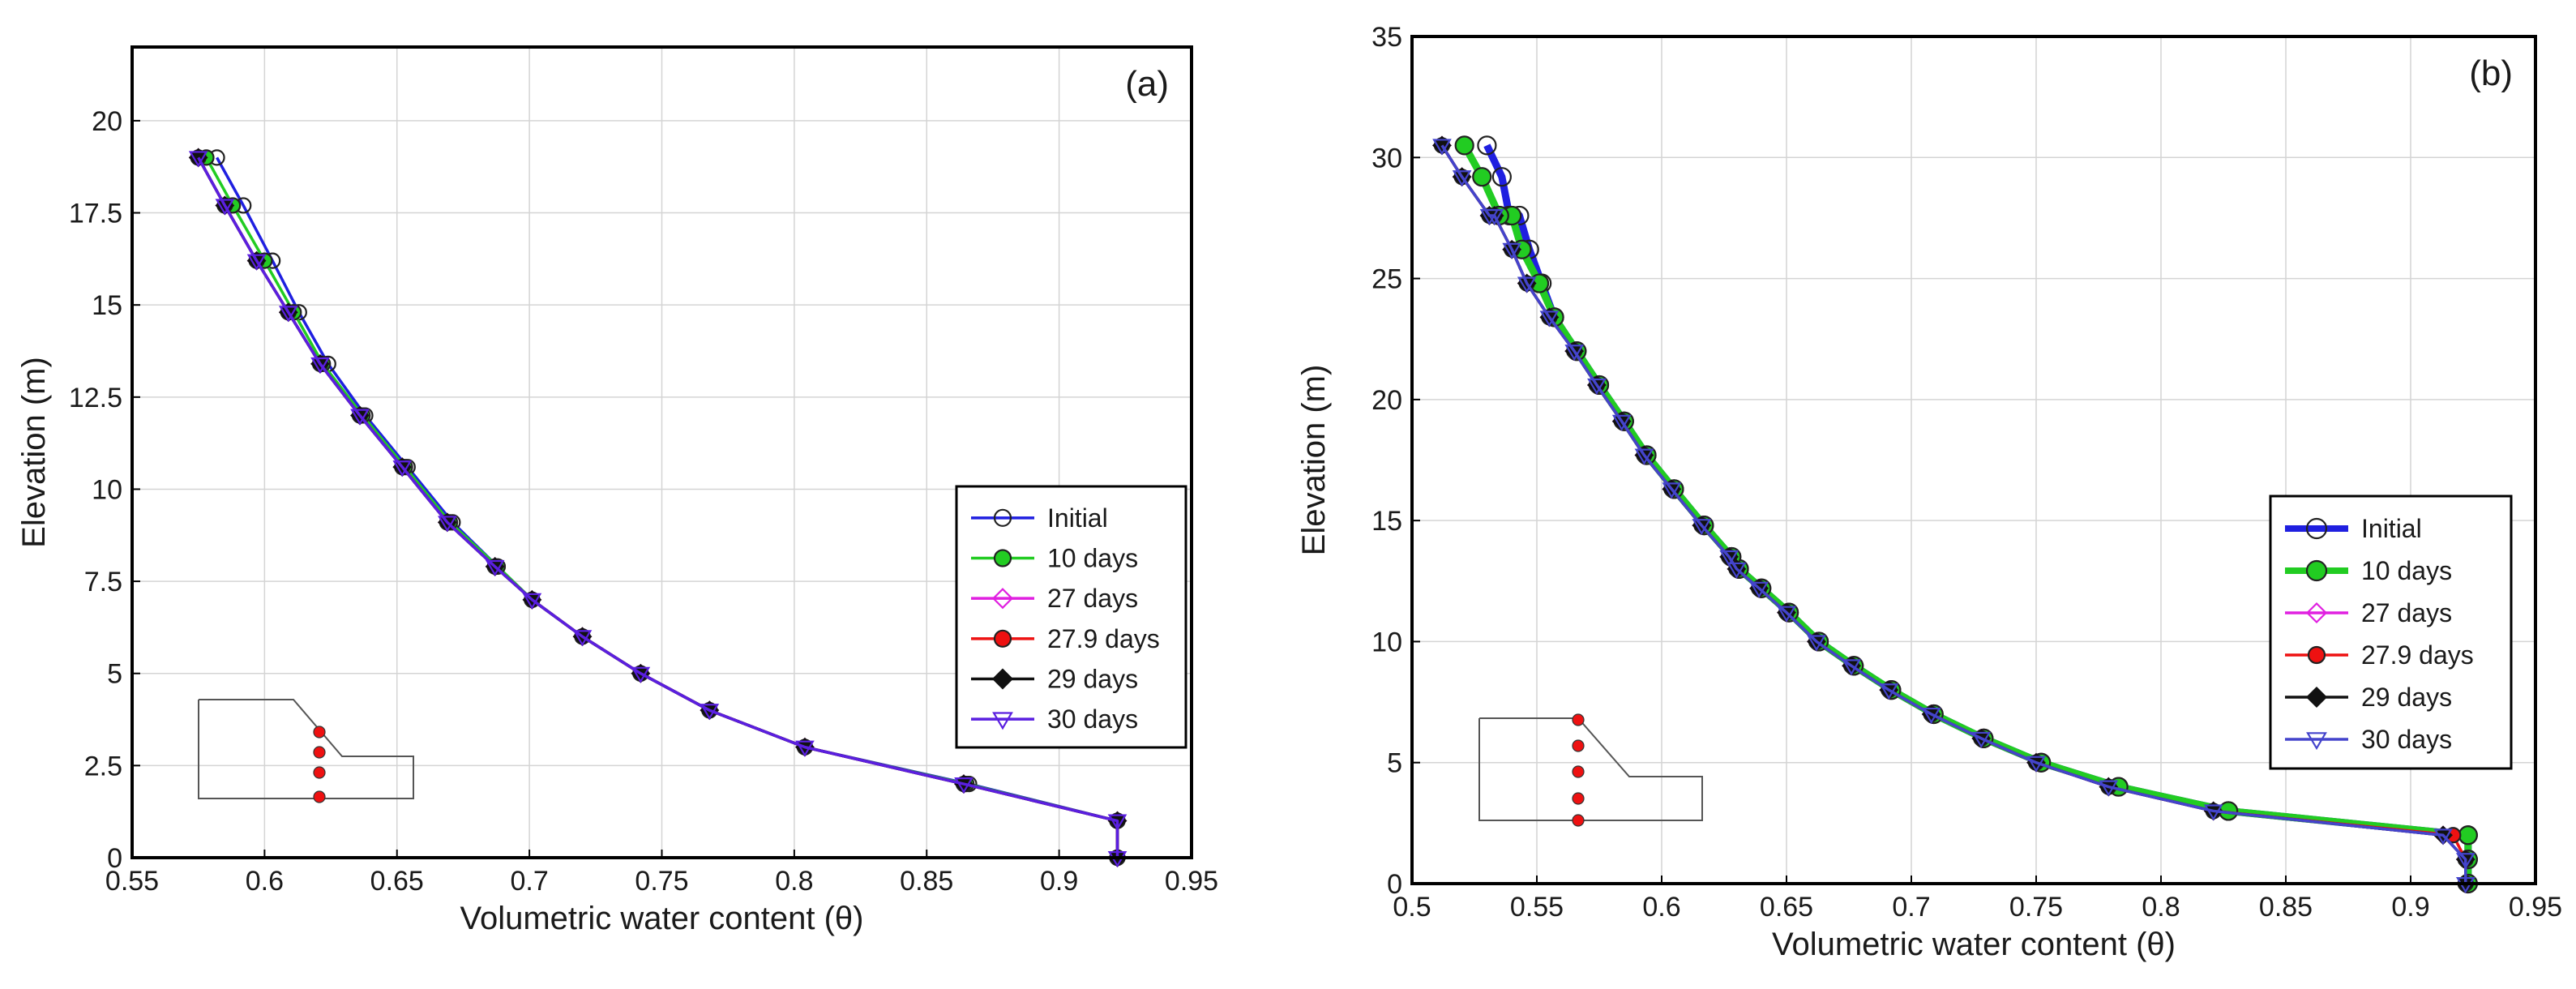  Describe the element at coordinates (1386, 400) in the screenshot. I see `y-tick-label: 20` at that location.